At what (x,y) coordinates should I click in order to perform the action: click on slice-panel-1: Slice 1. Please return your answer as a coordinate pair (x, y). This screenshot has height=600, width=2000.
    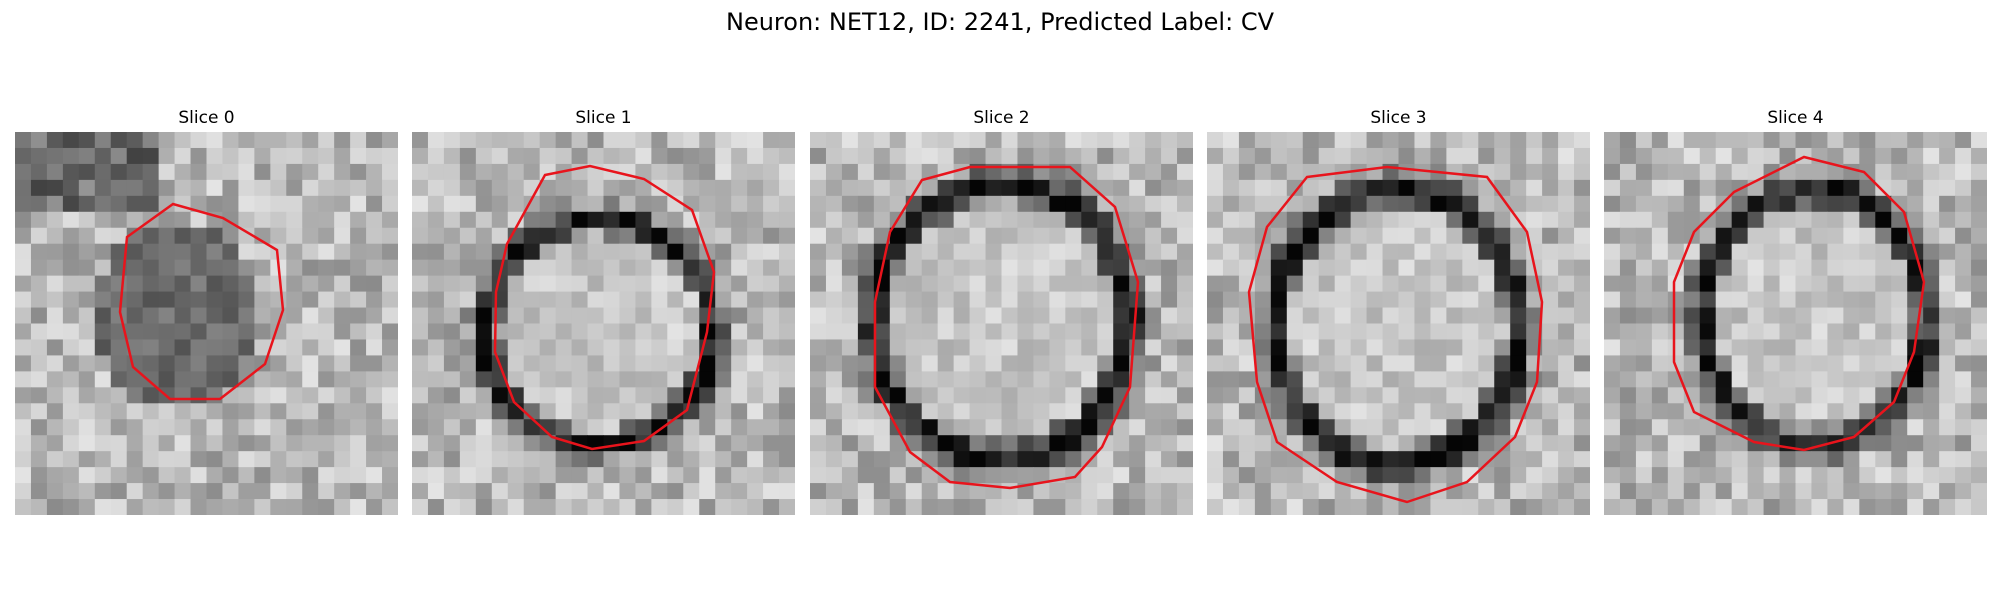
    Looking at the image, I should click on (603, 312).